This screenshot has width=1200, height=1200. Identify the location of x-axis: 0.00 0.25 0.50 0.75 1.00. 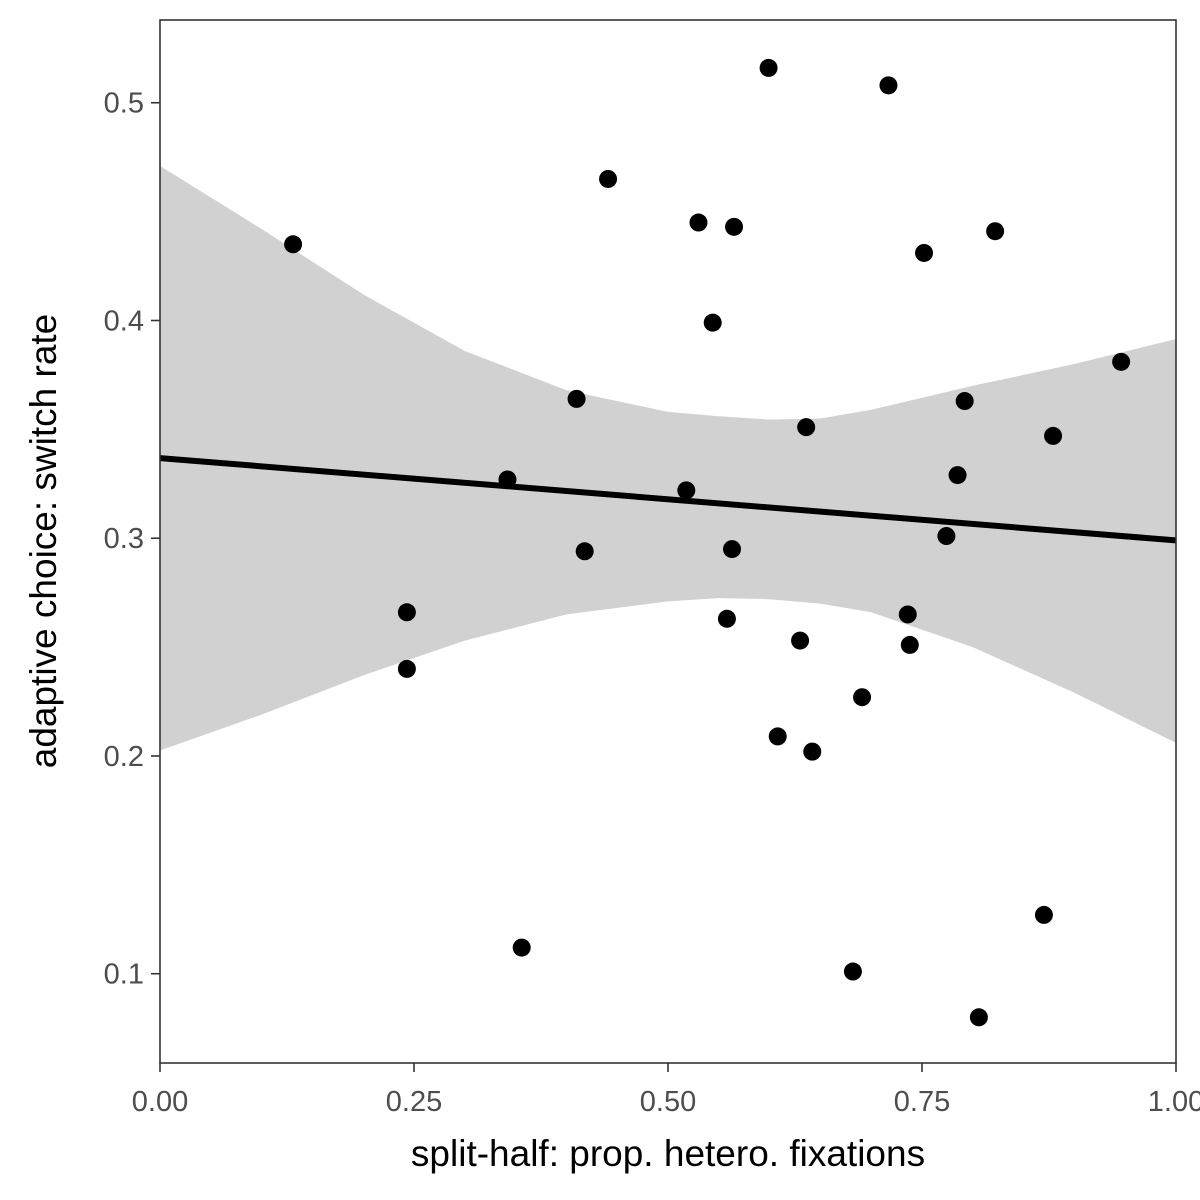
(666, 1090).